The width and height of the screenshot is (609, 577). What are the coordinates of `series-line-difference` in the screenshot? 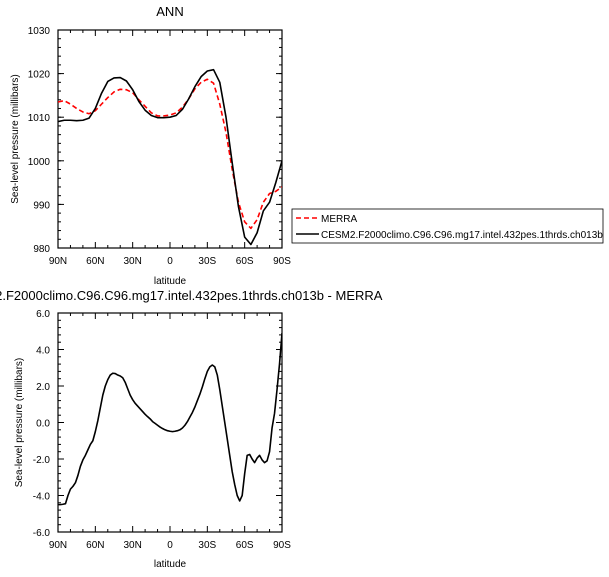 It's located at (170, 419).